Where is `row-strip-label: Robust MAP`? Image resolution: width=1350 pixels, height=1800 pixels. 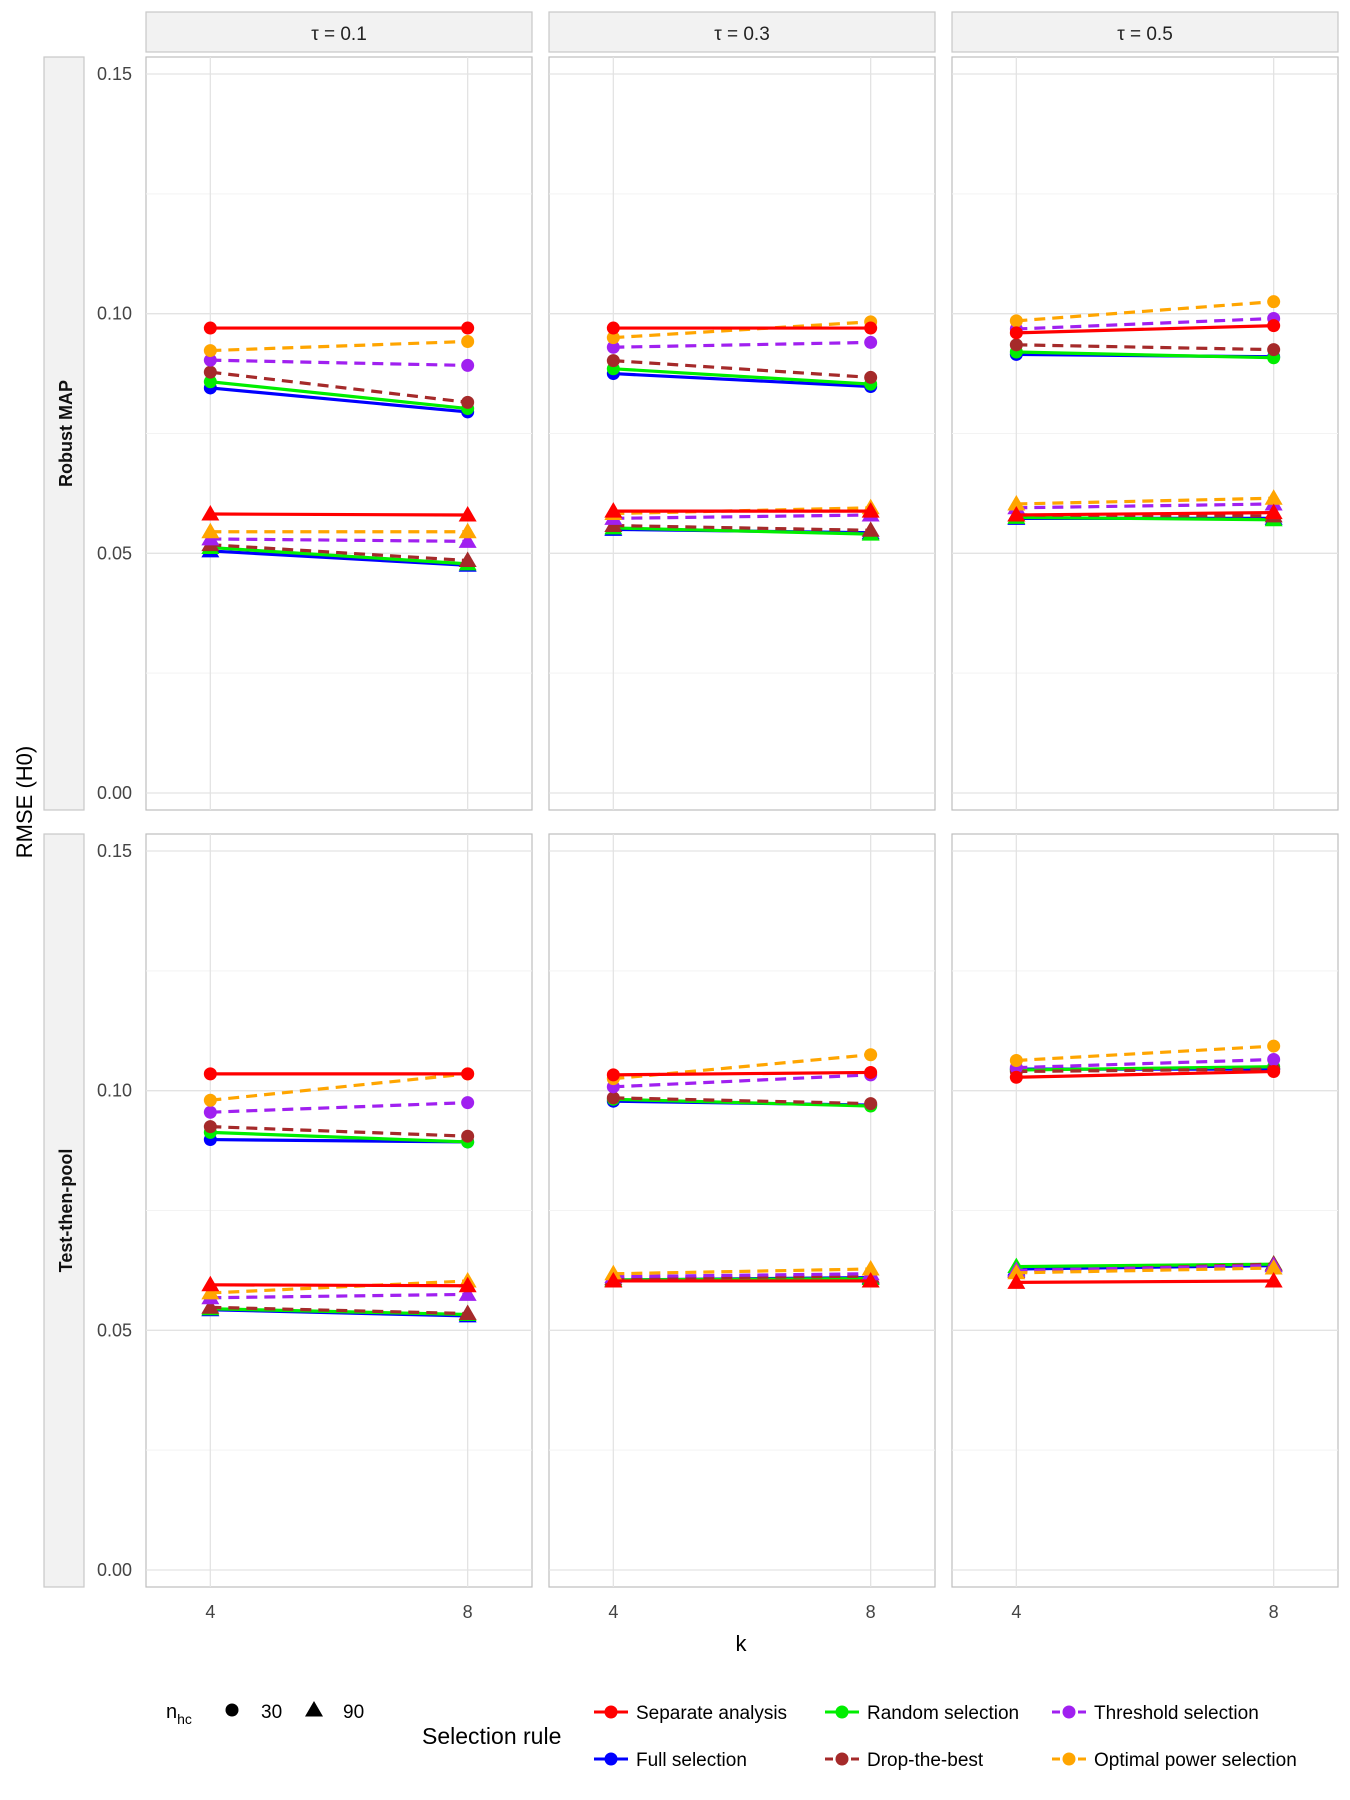 row-strip-label: Robust MAP is located at coordinates (66, 433).